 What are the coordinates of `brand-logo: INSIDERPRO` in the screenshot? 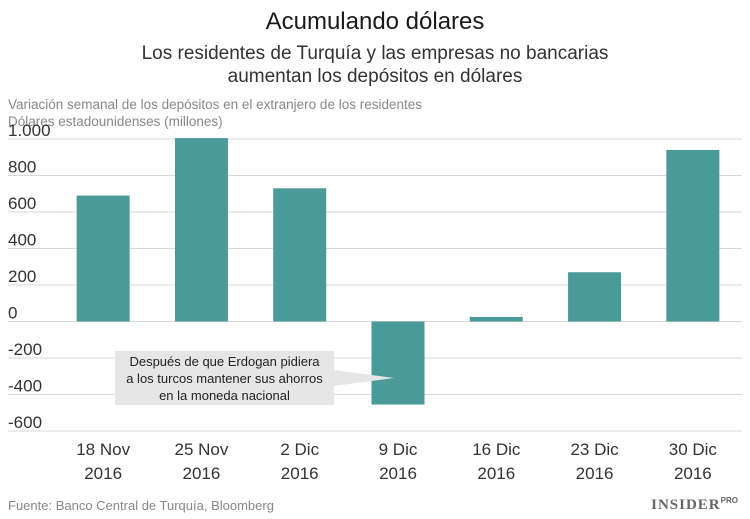 It's located at (694, 505).